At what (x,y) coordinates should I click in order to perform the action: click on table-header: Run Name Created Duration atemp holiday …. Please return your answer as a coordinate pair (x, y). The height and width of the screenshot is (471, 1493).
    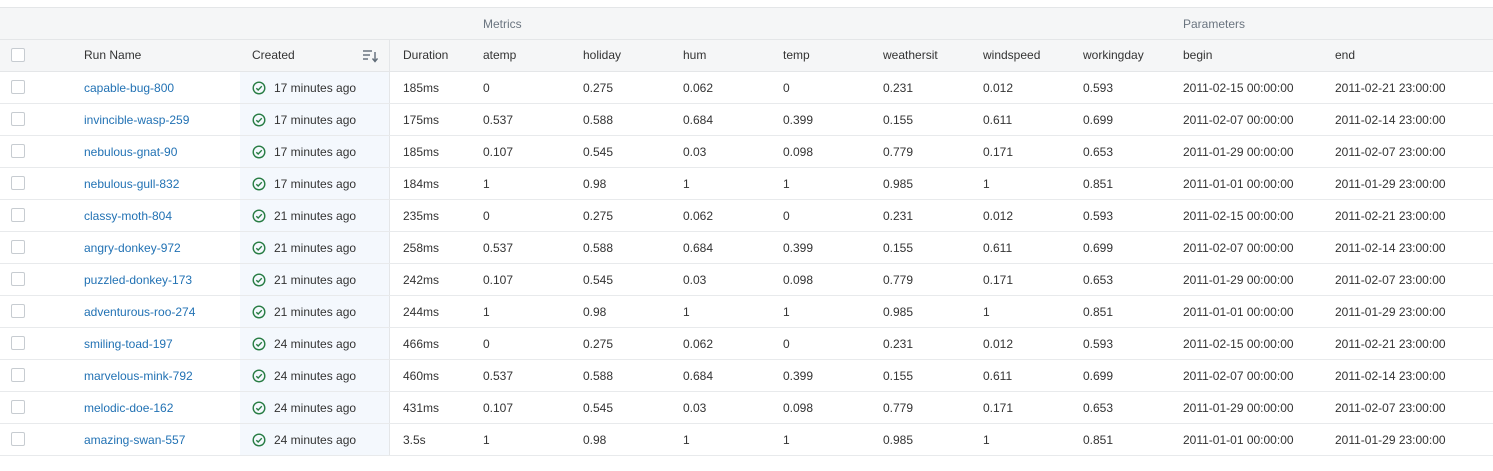
    Looking at the image, I should click on (746, 55).